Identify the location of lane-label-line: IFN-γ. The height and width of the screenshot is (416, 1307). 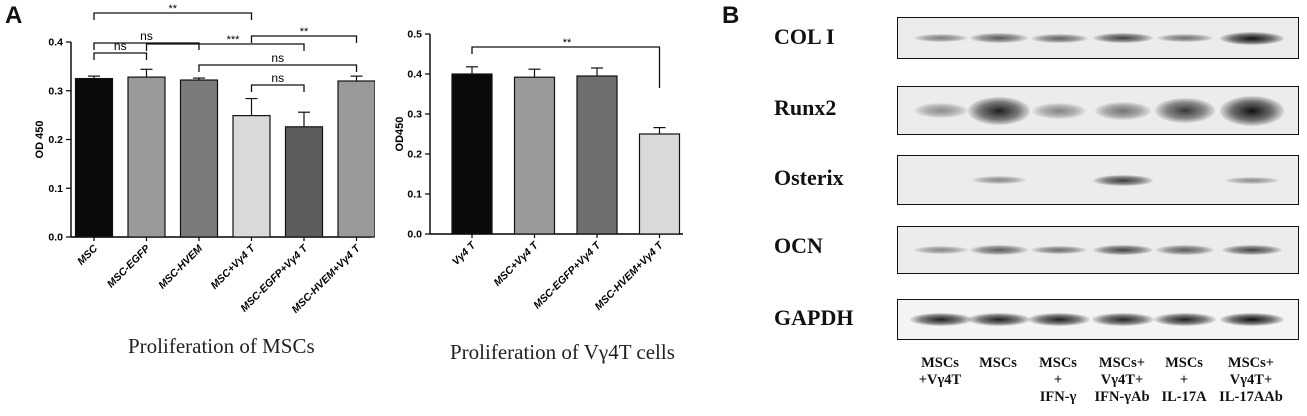
(1058, 397).